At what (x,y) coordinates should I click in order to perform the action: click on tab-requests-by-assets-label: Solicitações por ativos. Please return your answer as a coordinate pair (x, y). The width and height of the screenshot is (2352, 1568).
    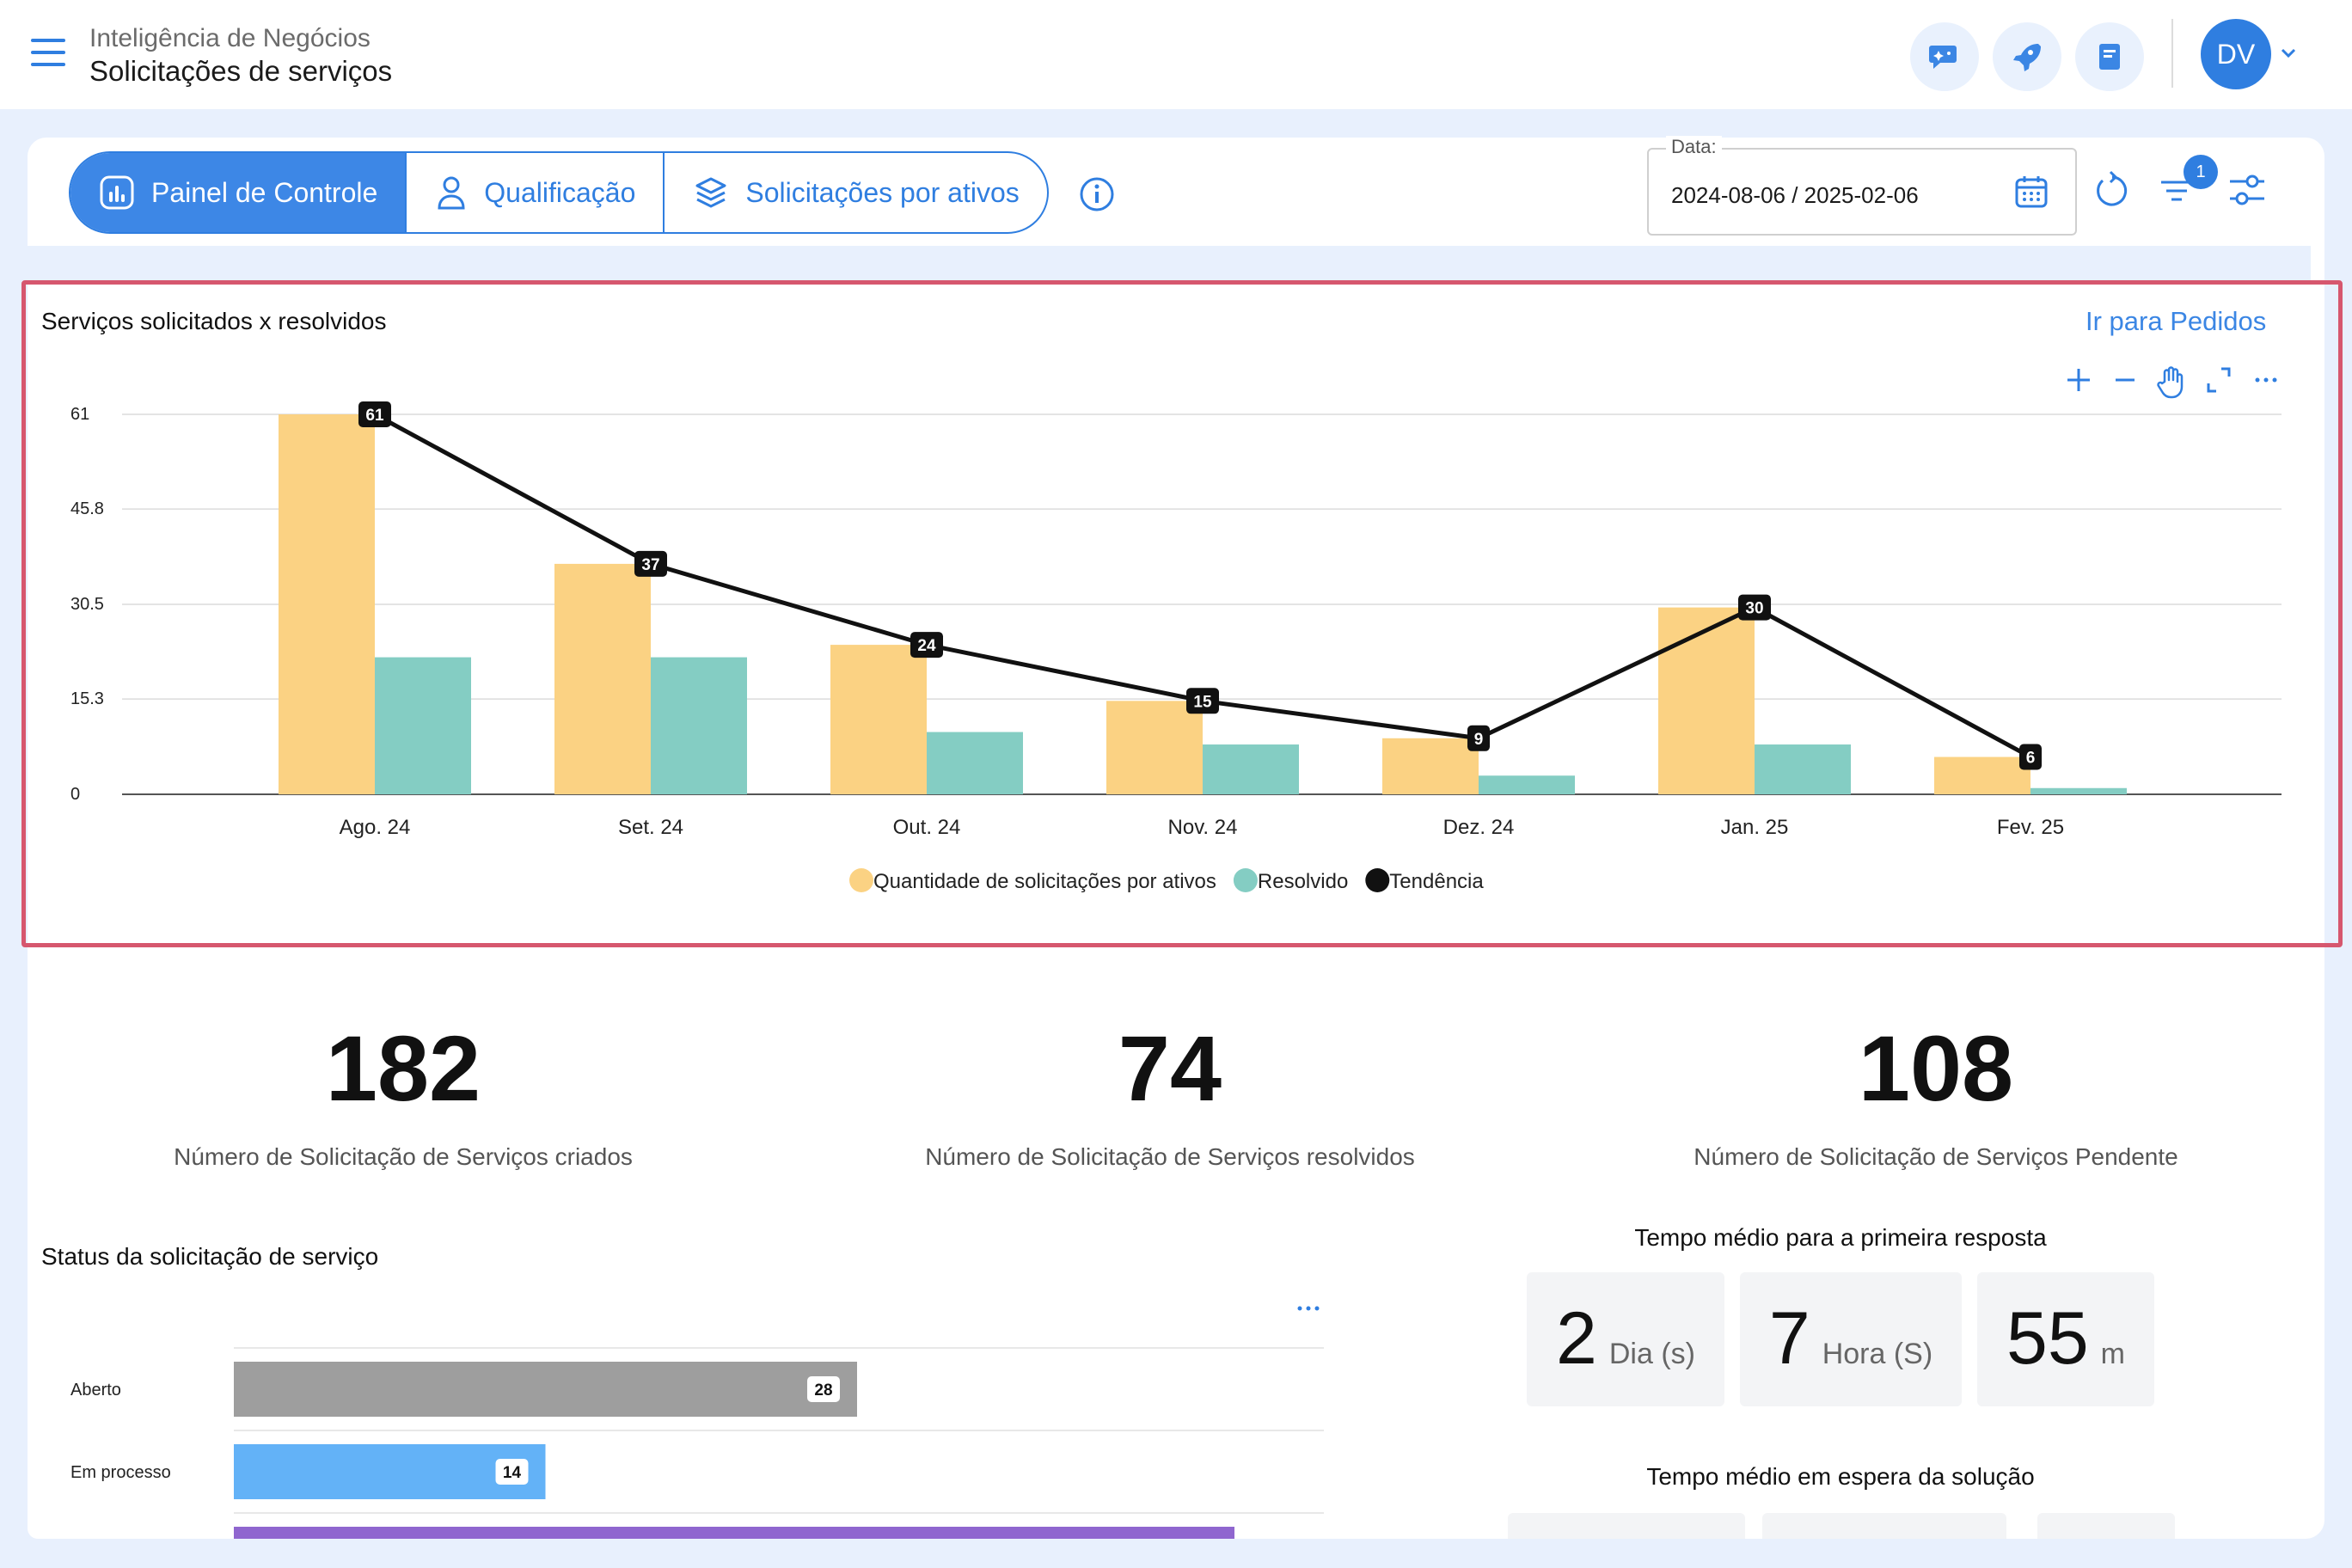
    Looking at the image, I should click on (882, 192).